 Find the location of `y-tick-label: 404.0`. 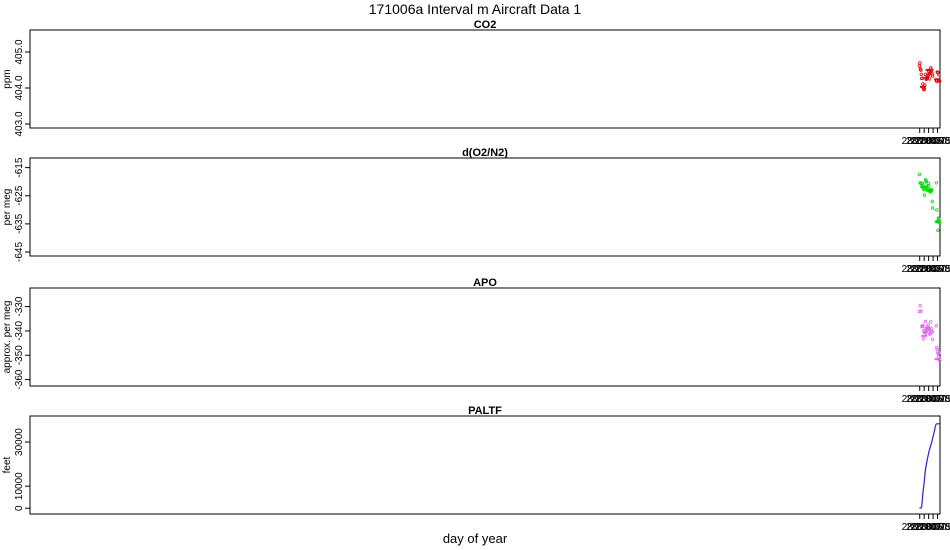

y-tick-label: 404.0 is located at coordinates (19, 87).